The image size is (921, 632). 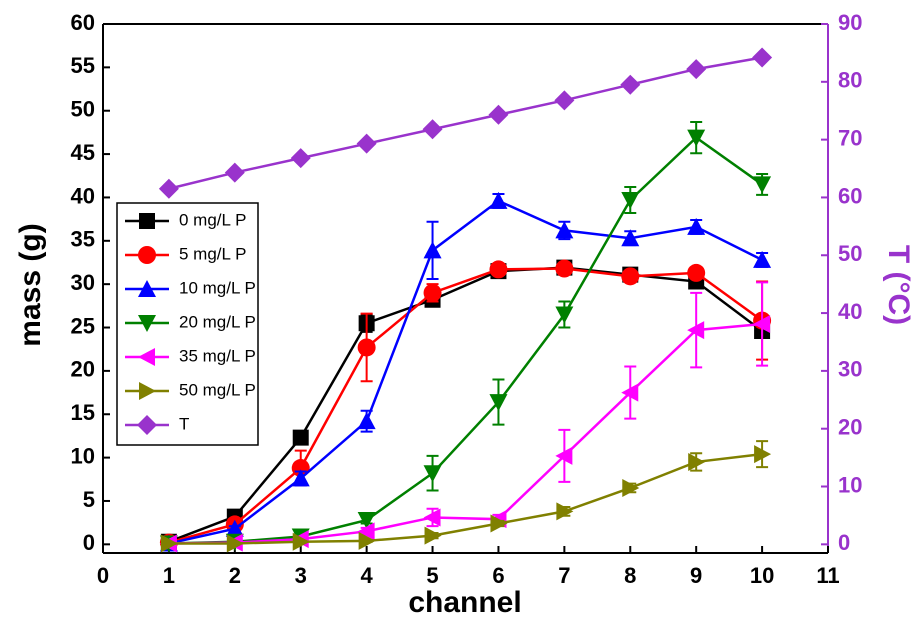 I want to click on y-tick-label: 50, so click(x=83, y=109).